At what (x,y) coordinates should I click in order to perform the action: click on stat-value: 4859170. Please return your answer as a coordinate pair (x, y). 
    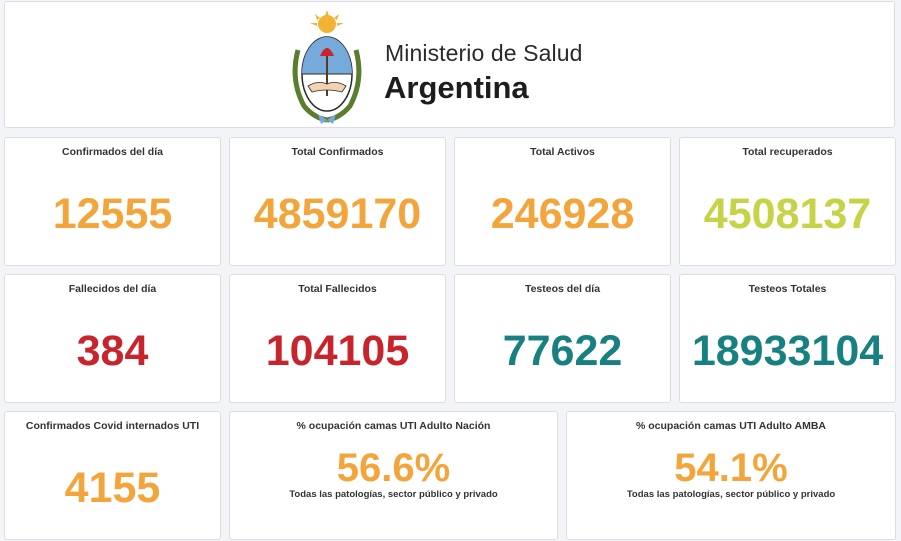
    Looking at the image, I should click on (337, 214).